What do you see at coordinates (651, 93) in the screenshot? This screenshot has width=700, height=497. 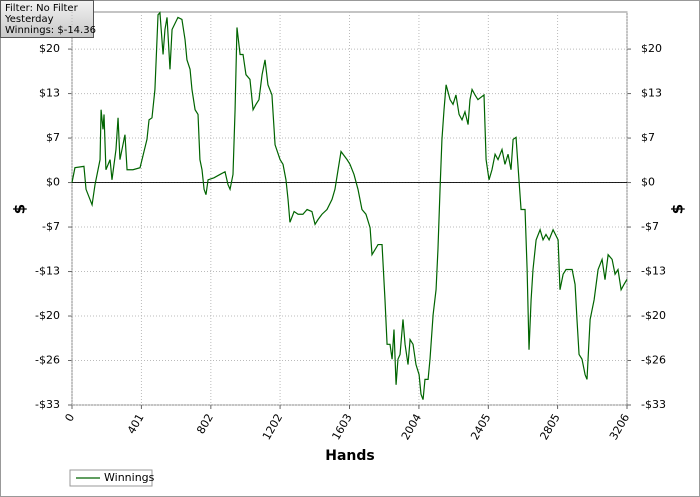 I see `y2-tick-label: $13` at bounding box center [651, 93].